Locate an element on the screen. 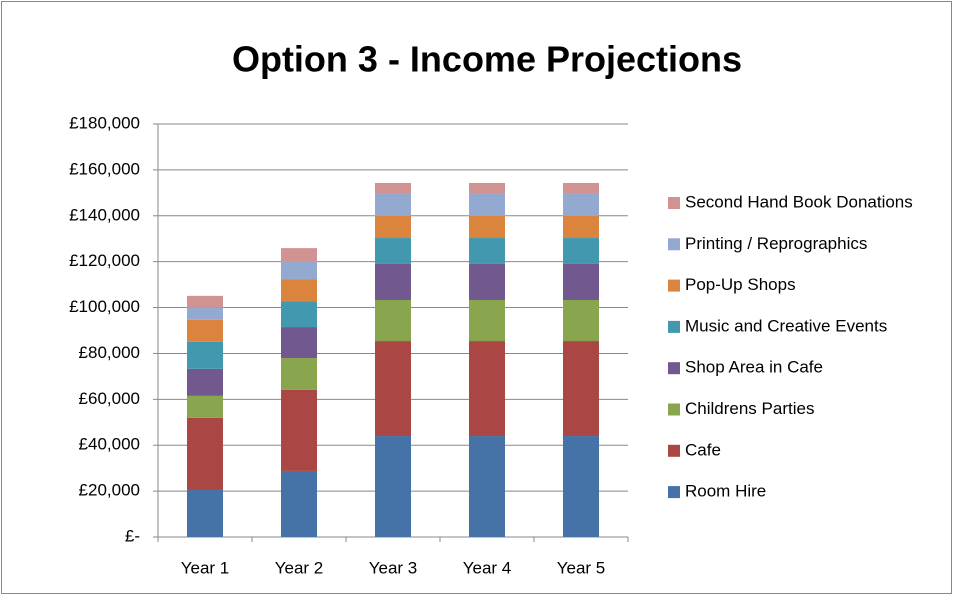 The height and width of the screenshot is (601, 954). legend-label: Room Hire is located at coordinates (725, 491).